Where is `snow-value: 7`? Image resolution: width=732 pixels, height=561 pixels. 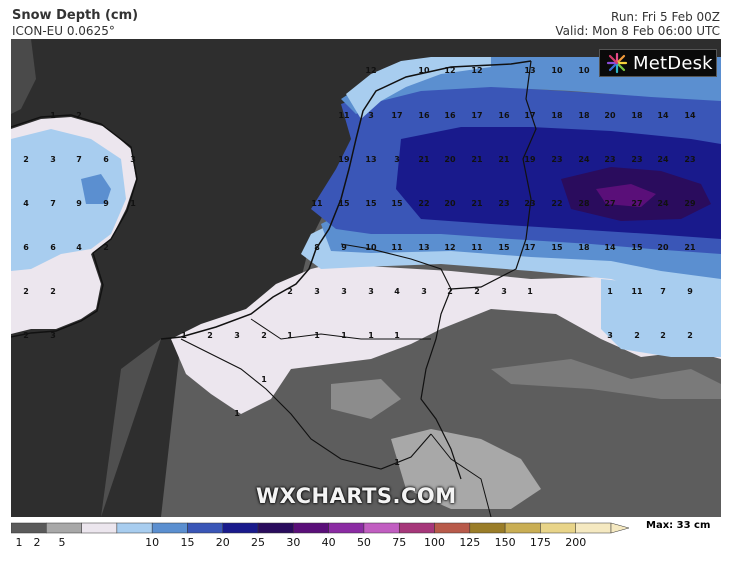 snow-value: 7 is located at coordinates (53, 203).